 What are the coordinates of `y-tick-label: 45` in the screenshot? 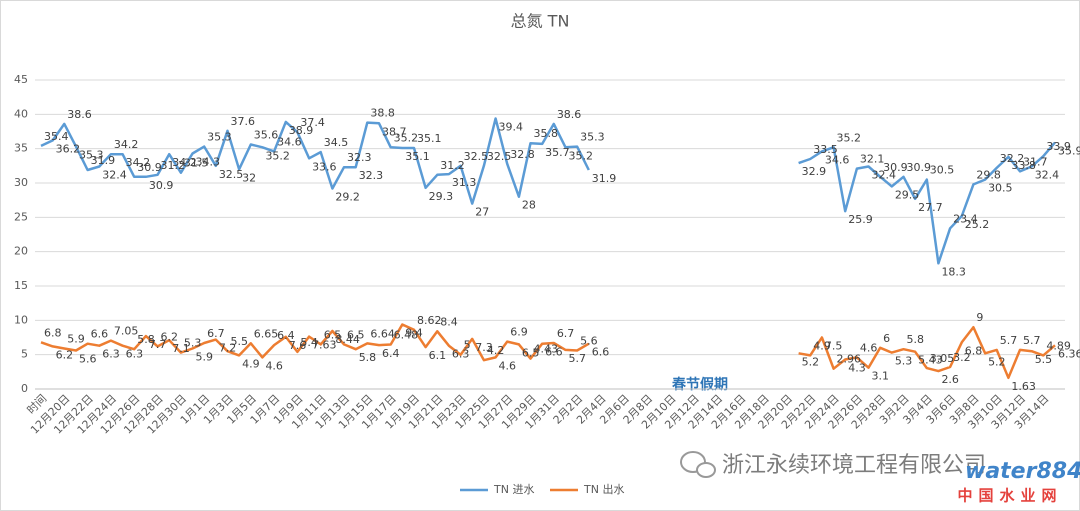 It's located at (21, 79).